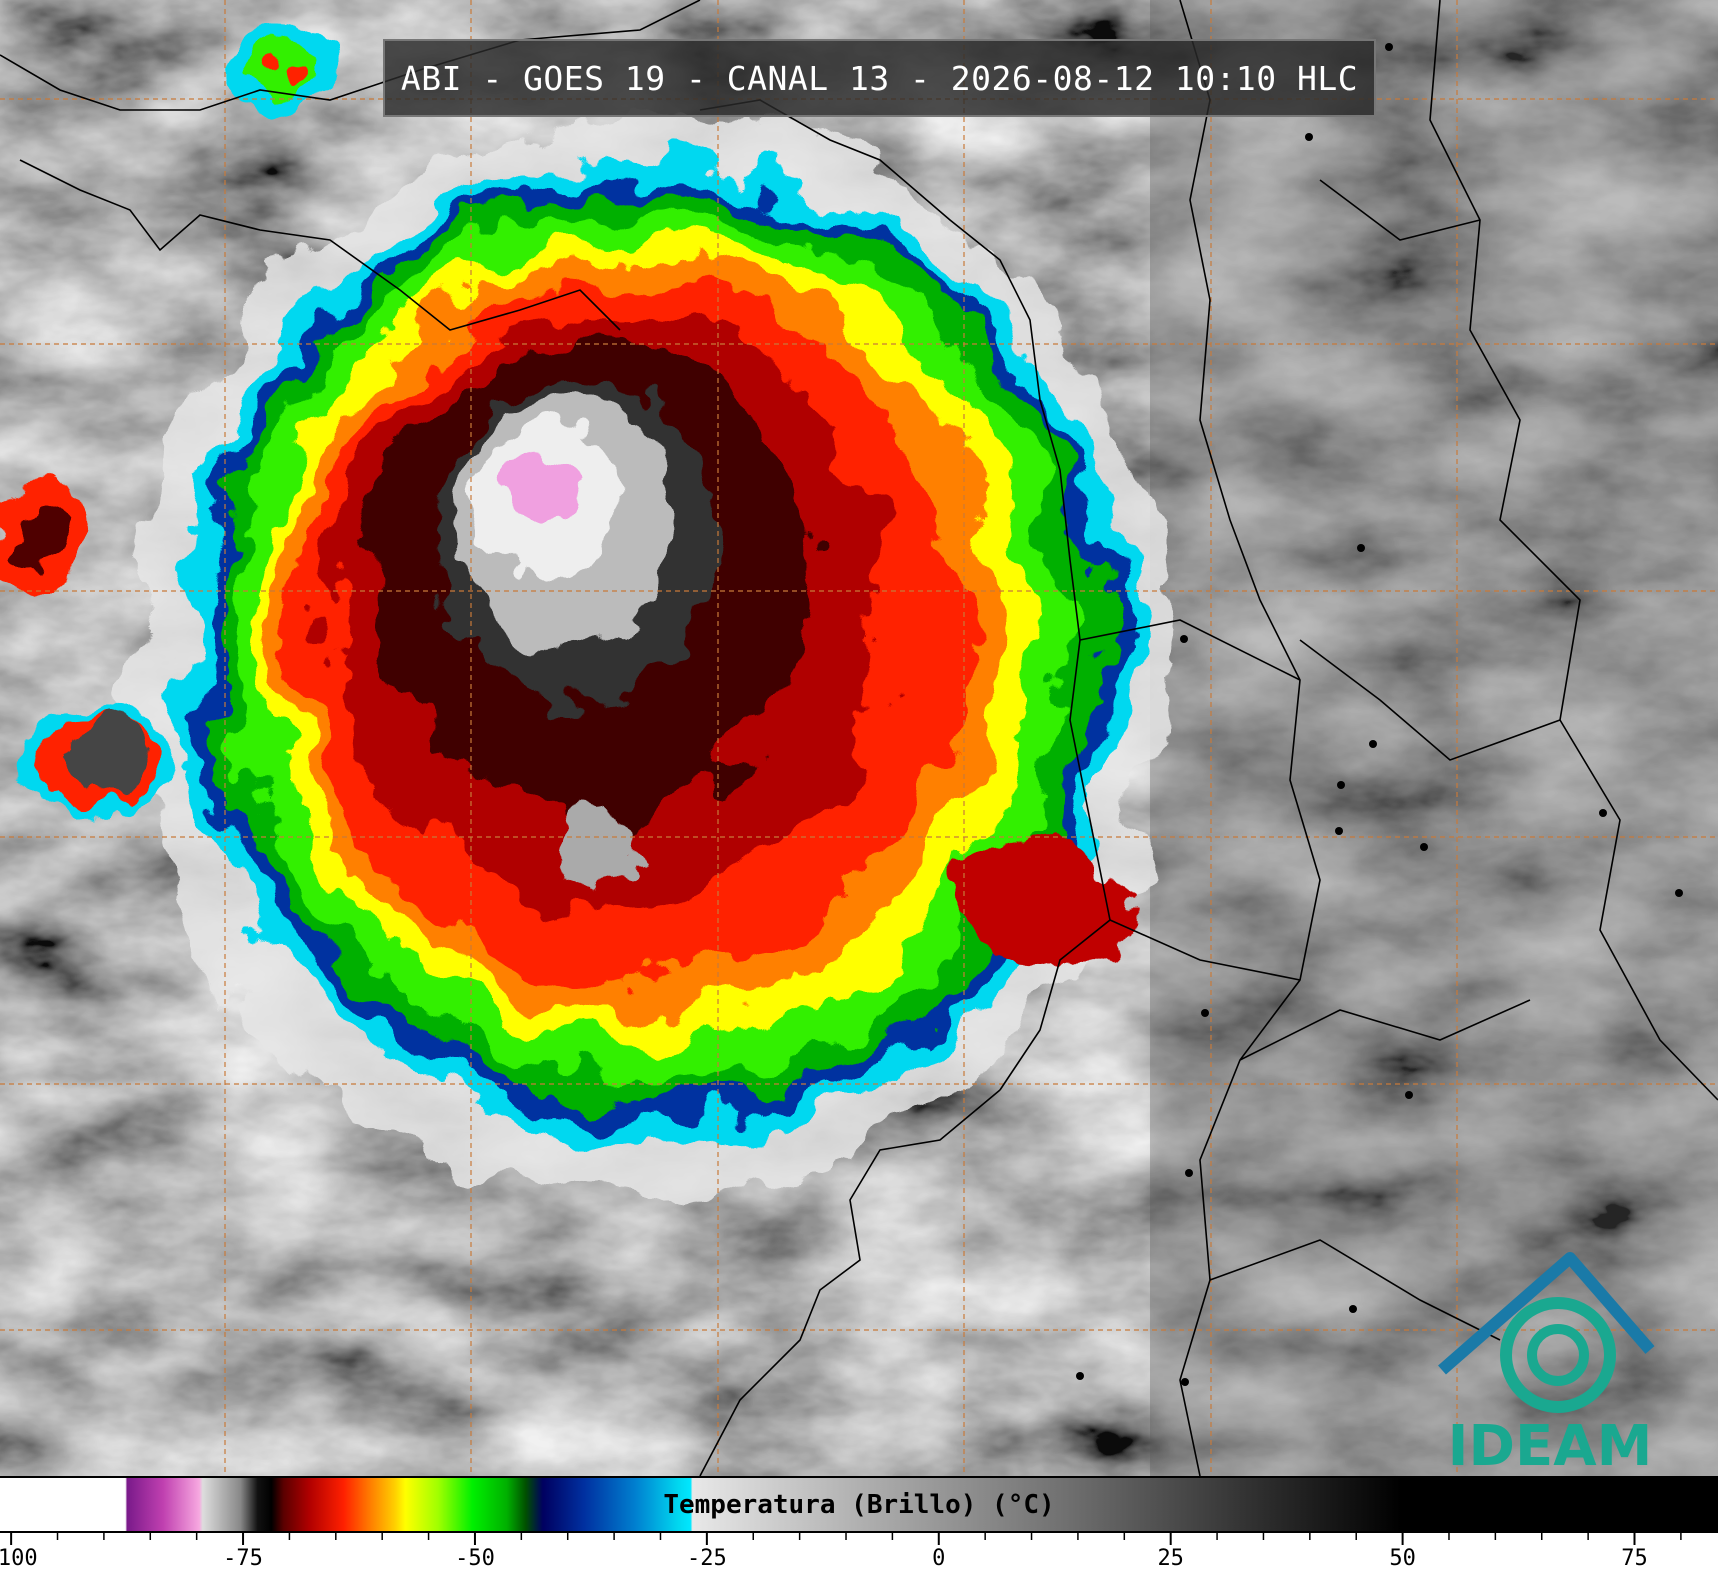  I want to click on colorbar-label: Temperatura (Brillo) (°C), so click(859, 1505).